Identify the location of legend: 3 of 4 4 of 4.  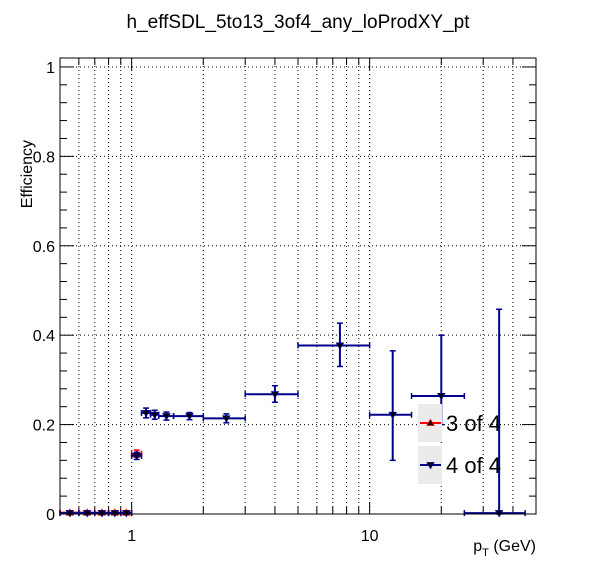
(459, 444).